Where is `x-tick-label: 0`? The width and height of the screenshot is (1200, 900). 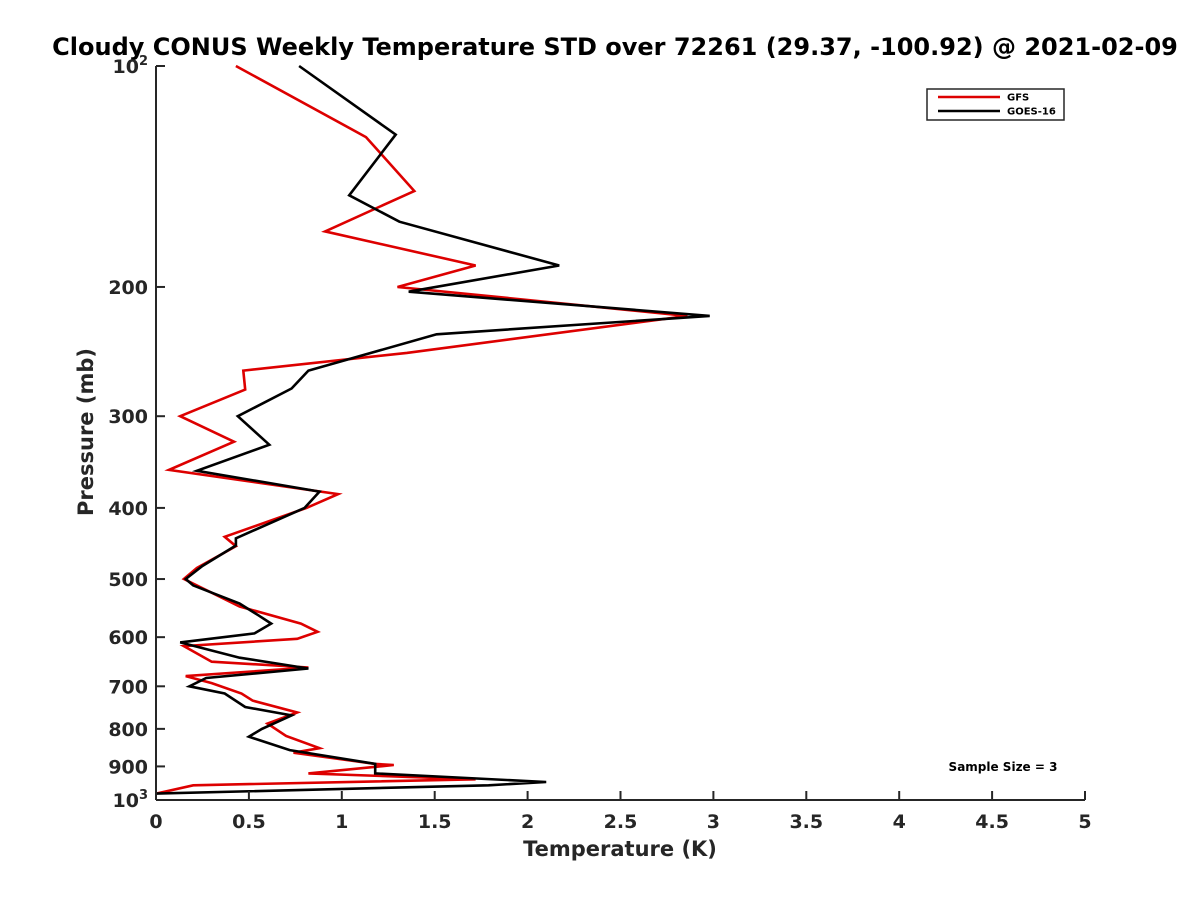 x-tick-label: 0 is located at coordinates (155, 822).